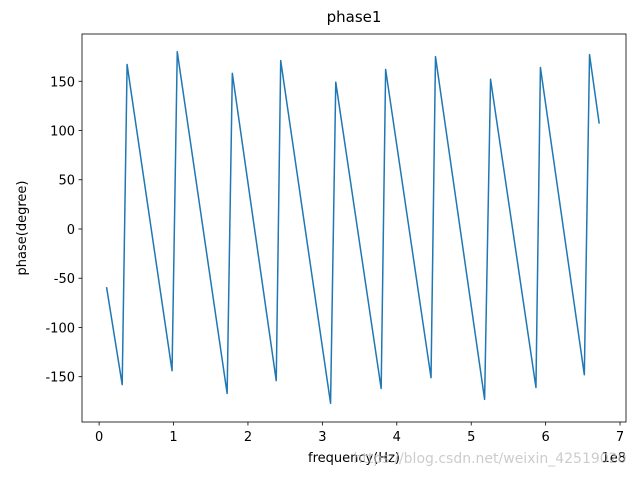  I want to click on y-tick-label: 50, so click(66, 181).